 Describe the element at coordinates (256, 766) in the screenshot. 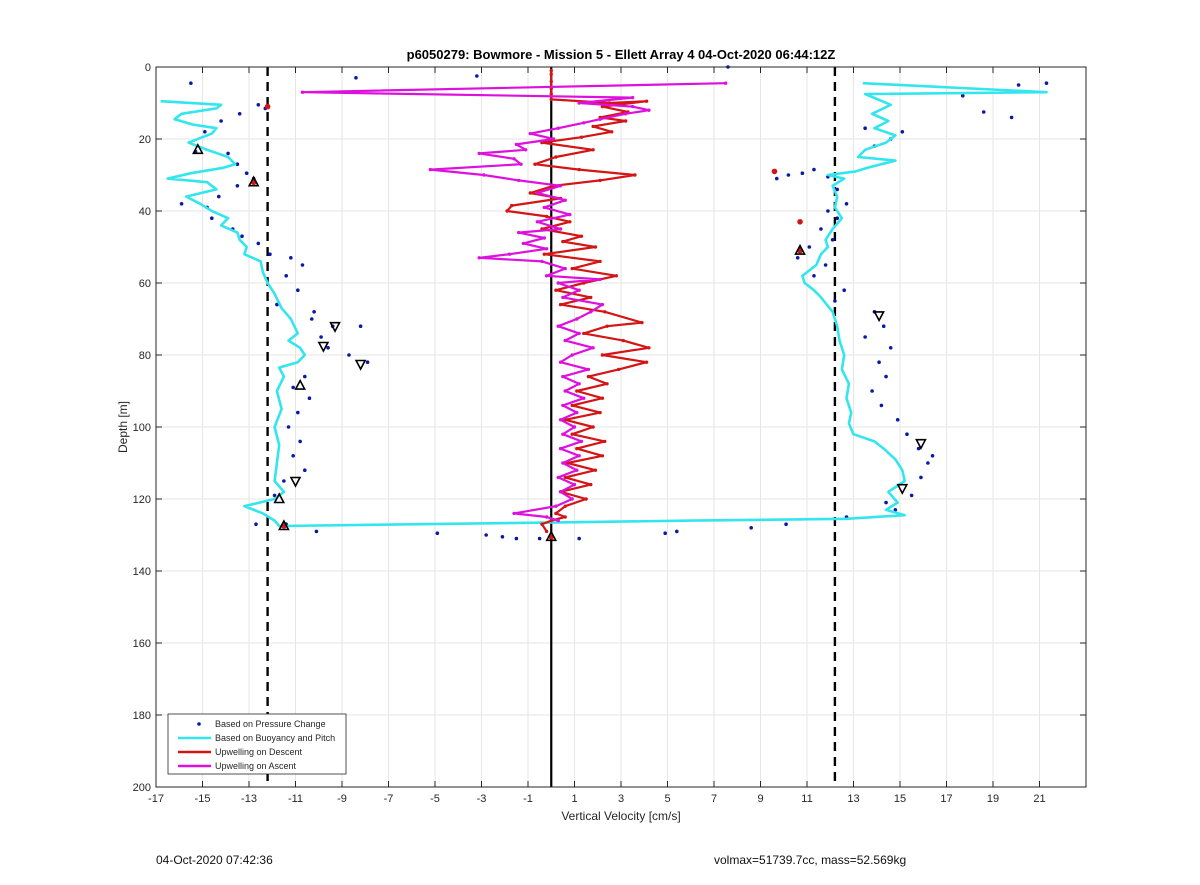

I see `legend-label-ascent: Upwelling on Ascent` at that location.